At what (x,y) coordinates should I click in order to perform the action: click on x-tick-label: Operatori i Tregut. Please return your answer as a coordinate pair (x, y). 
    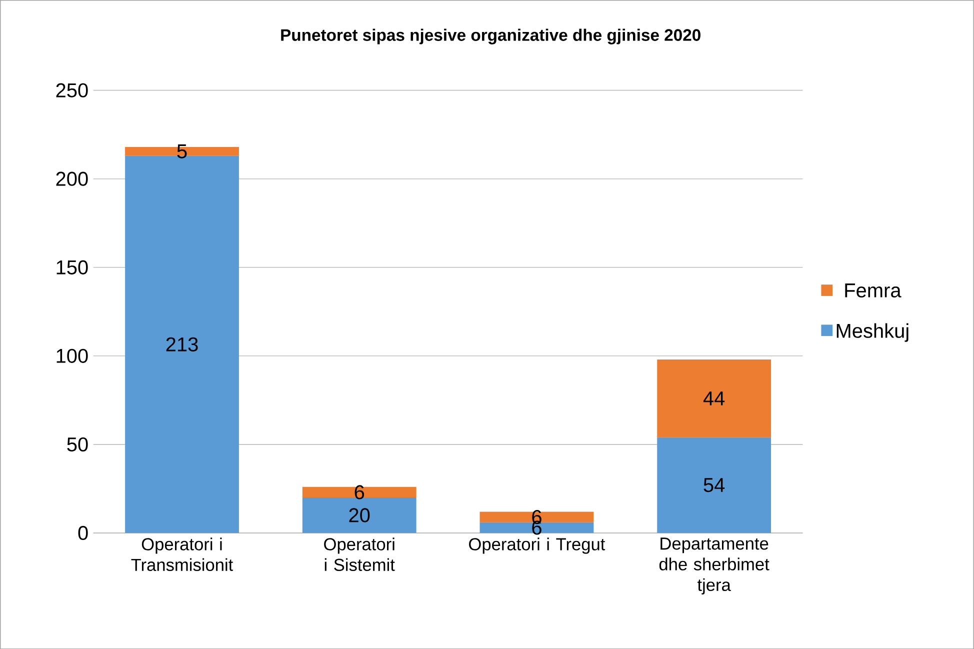
    Looking at the image, I should click on (537, 546).